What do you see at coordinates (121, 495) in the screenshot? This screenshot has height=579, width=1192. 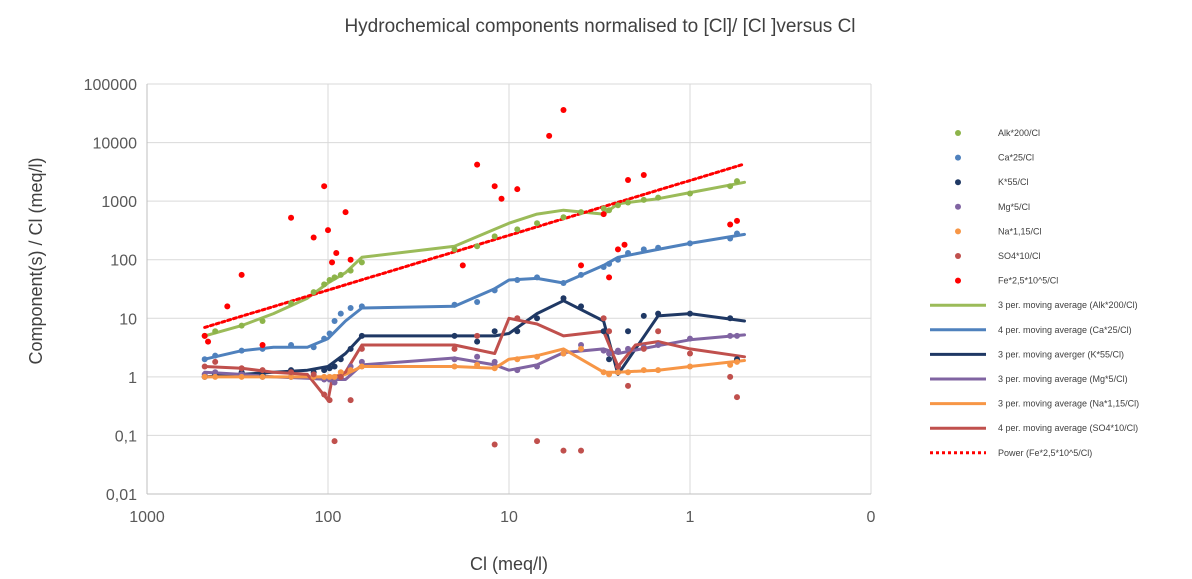 I see `y-tick-label: 0,01` at bounding box center [121, 495].